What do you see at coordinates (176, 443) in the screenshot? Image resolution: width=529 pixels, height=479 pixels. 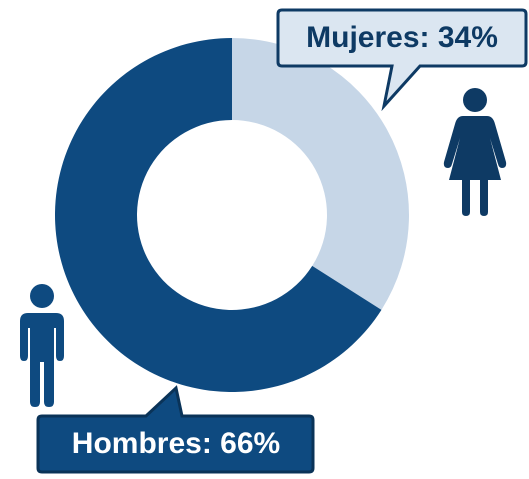 I see `callout-label: Hombres: 66%` at bounding box center [176, 443].